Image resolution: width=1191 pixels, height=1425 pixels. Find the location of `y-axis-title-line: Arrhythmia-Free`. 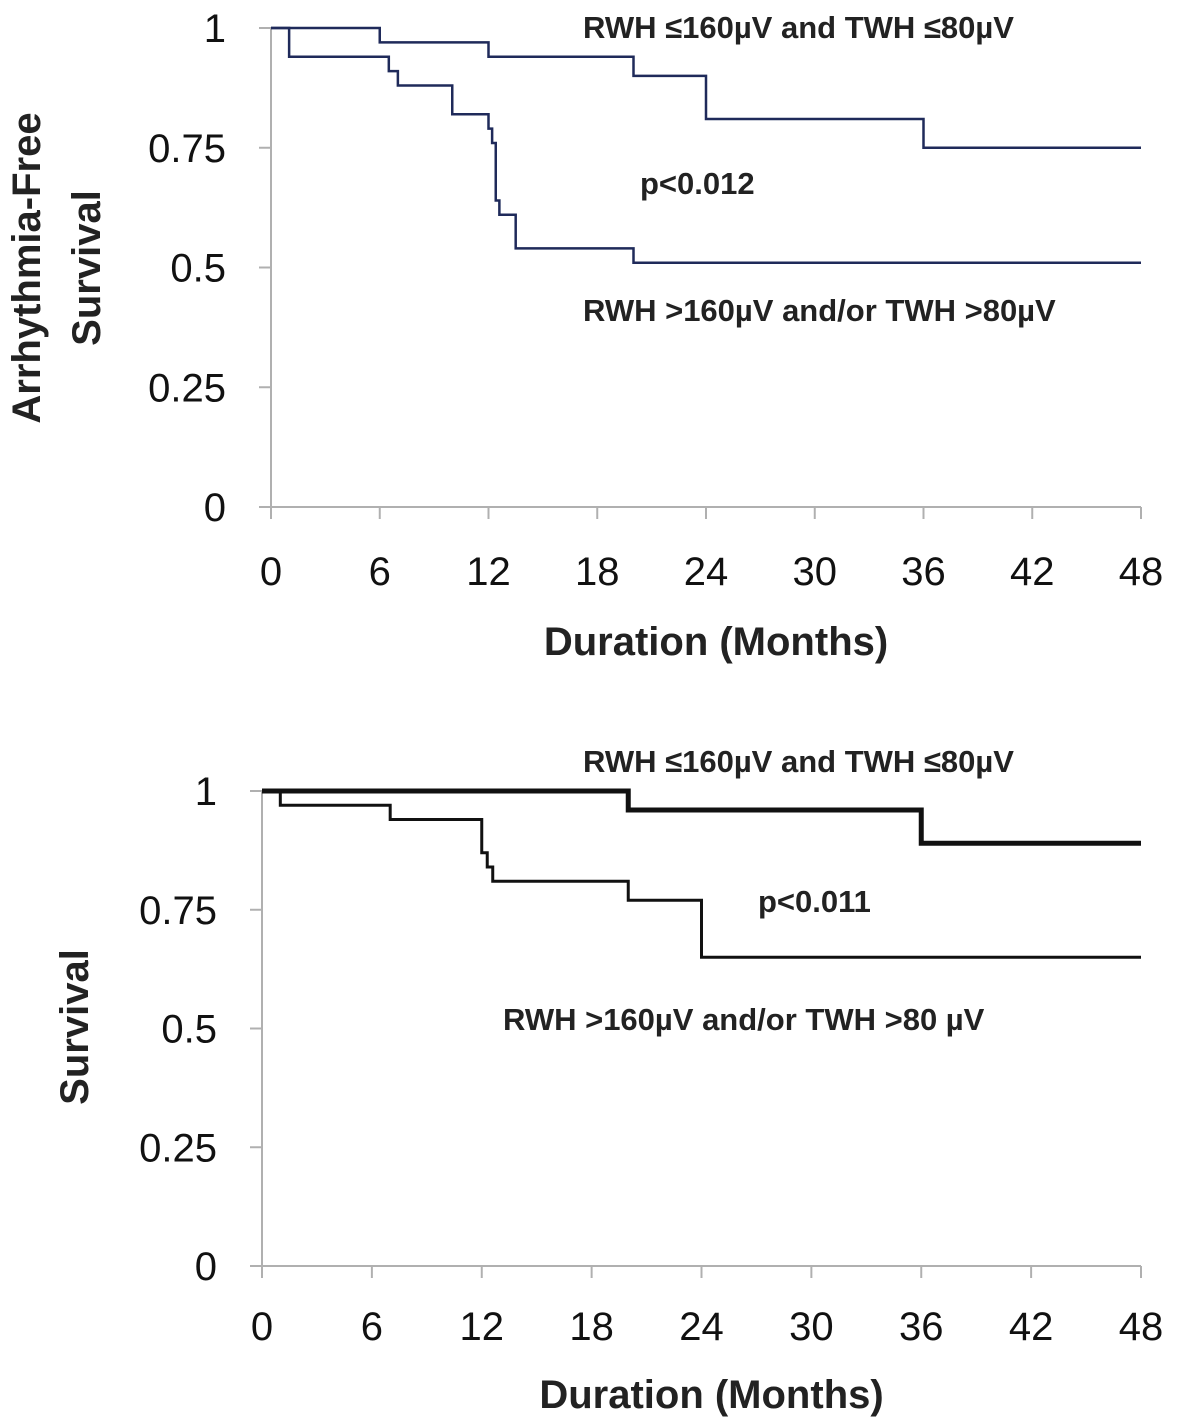

y-axis-title-line: Arrhythmia-Free is located at coordinates (27, 267).